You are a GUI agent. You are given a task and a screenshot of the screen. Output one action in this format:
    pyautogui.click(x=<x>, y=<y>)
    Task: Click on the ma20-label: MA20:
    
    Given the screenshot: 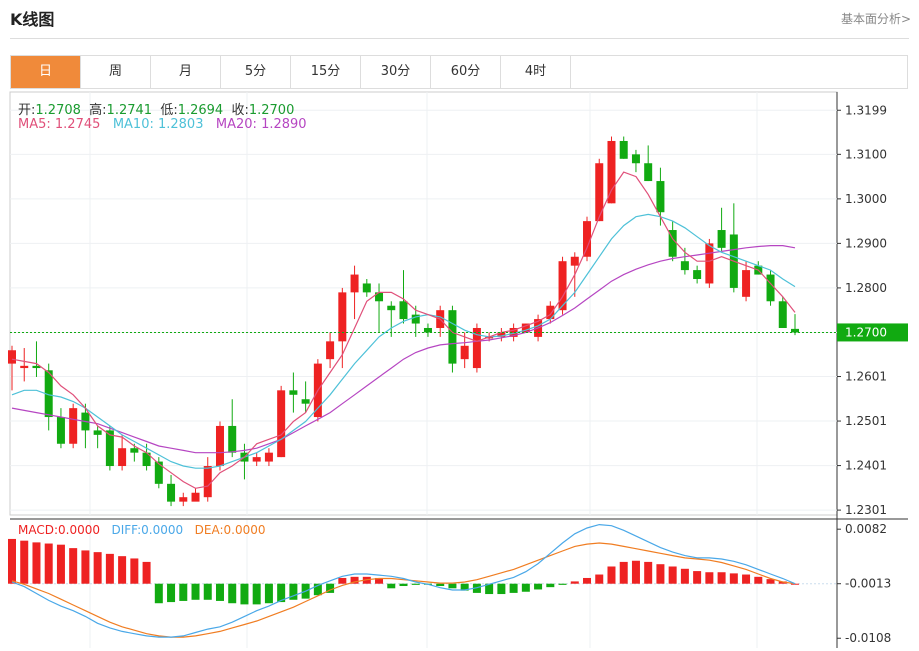 What is the action you would take?
    pyautogui.click(x=236, y=124)
    